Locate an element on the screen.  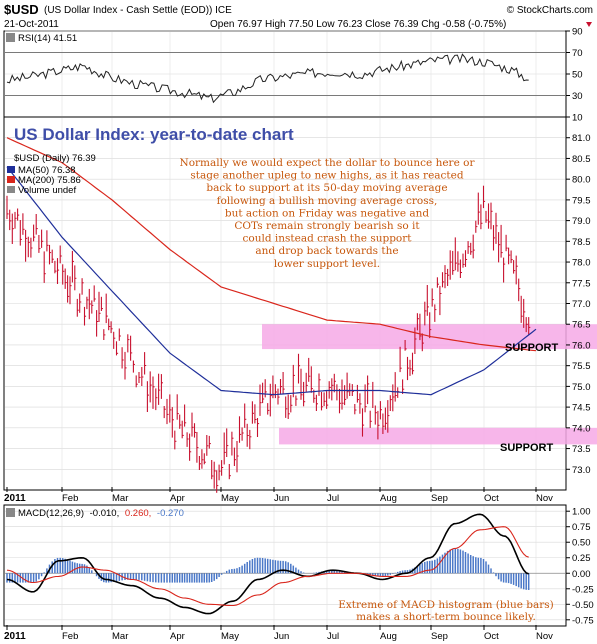
y-tick-label: 79.0 is located at coordinates (581, 221).